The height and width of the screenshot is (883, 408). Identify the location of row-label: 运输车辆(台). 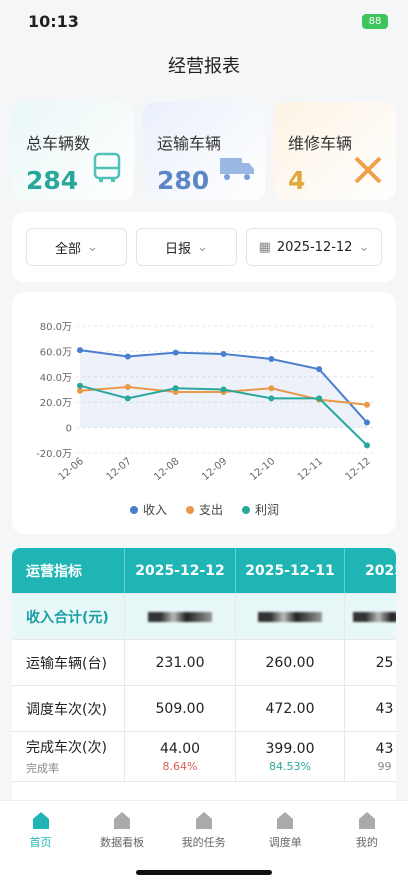
(66, 663).